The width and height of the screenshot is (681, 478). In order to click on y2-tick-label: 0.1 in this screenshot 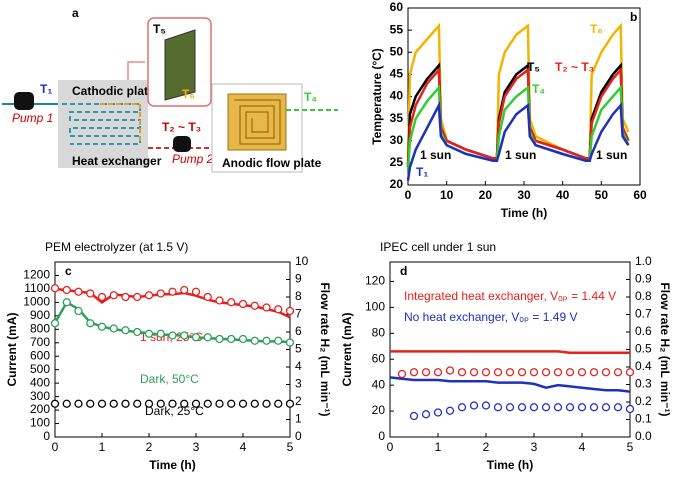, I will do `click(643, 419)`.